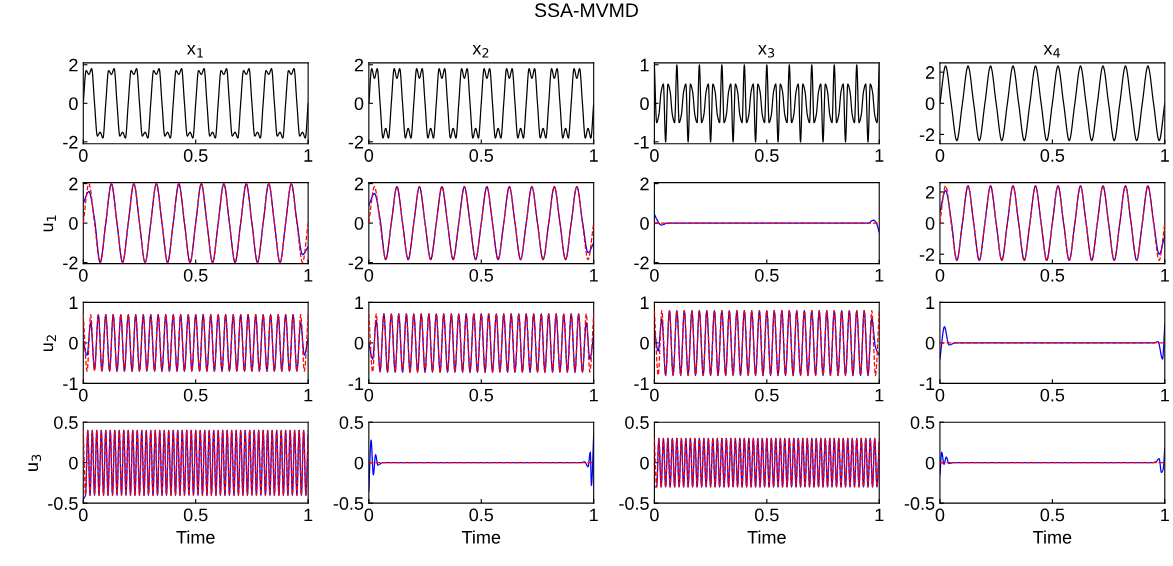 Image resolution: width=1173 pixels, height=566 pixels. Describe the element at coordinates (49, 343) in the screenshot. I see `y-axis-title: u$_{2}$` at that location.